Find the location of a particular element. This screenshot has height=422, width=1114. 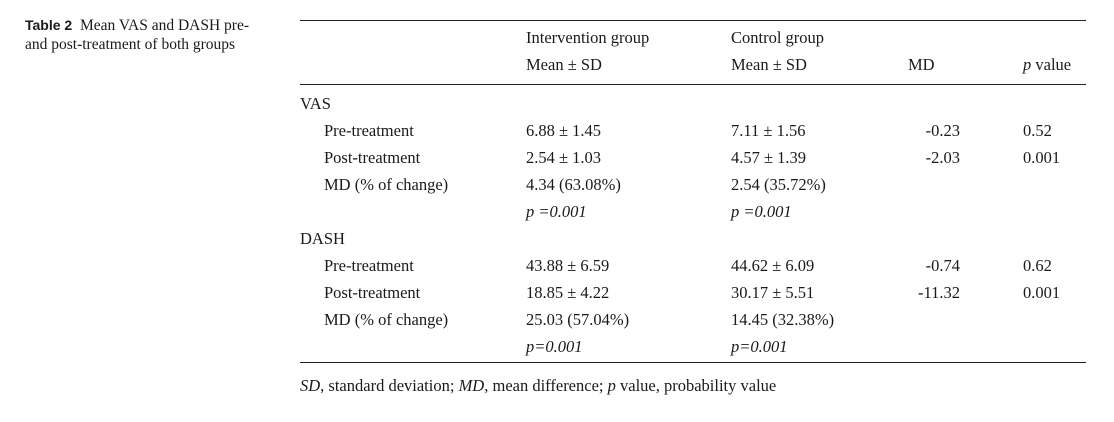

top-rule is located at coordinates (693, 20).